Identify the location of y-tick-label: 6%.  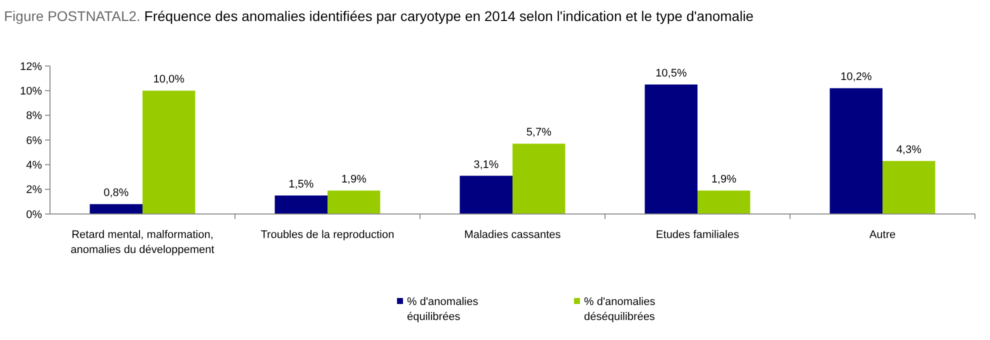
(34, 140).